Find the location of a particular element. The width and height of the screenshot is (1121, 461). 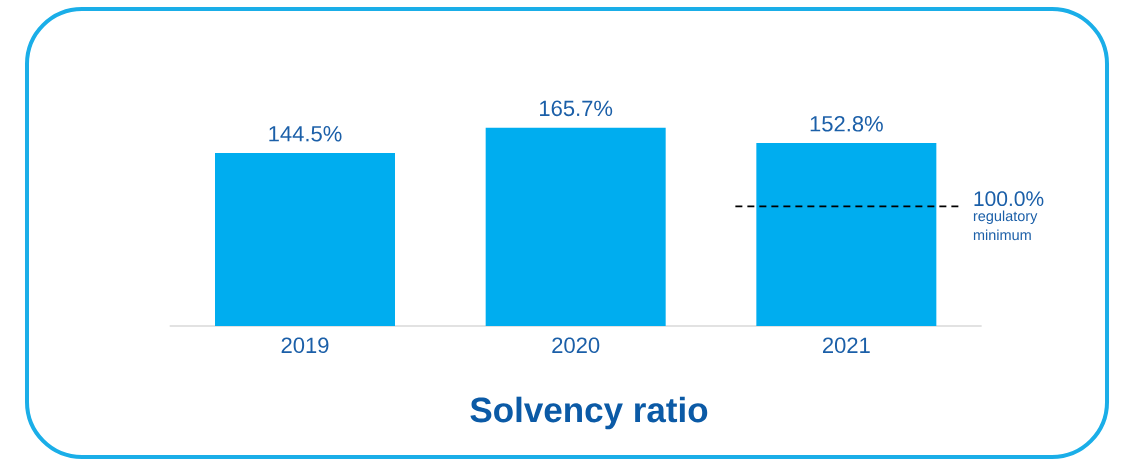

data-label: 144.5% is located at coordinates (305, 134).